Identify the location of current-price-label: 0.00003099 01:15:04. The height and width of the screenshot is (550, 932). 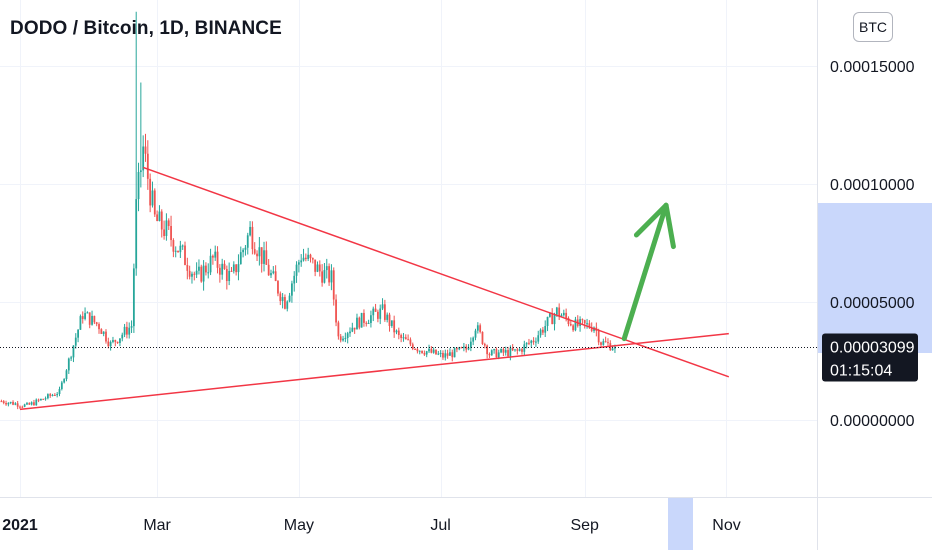
(870, 357).